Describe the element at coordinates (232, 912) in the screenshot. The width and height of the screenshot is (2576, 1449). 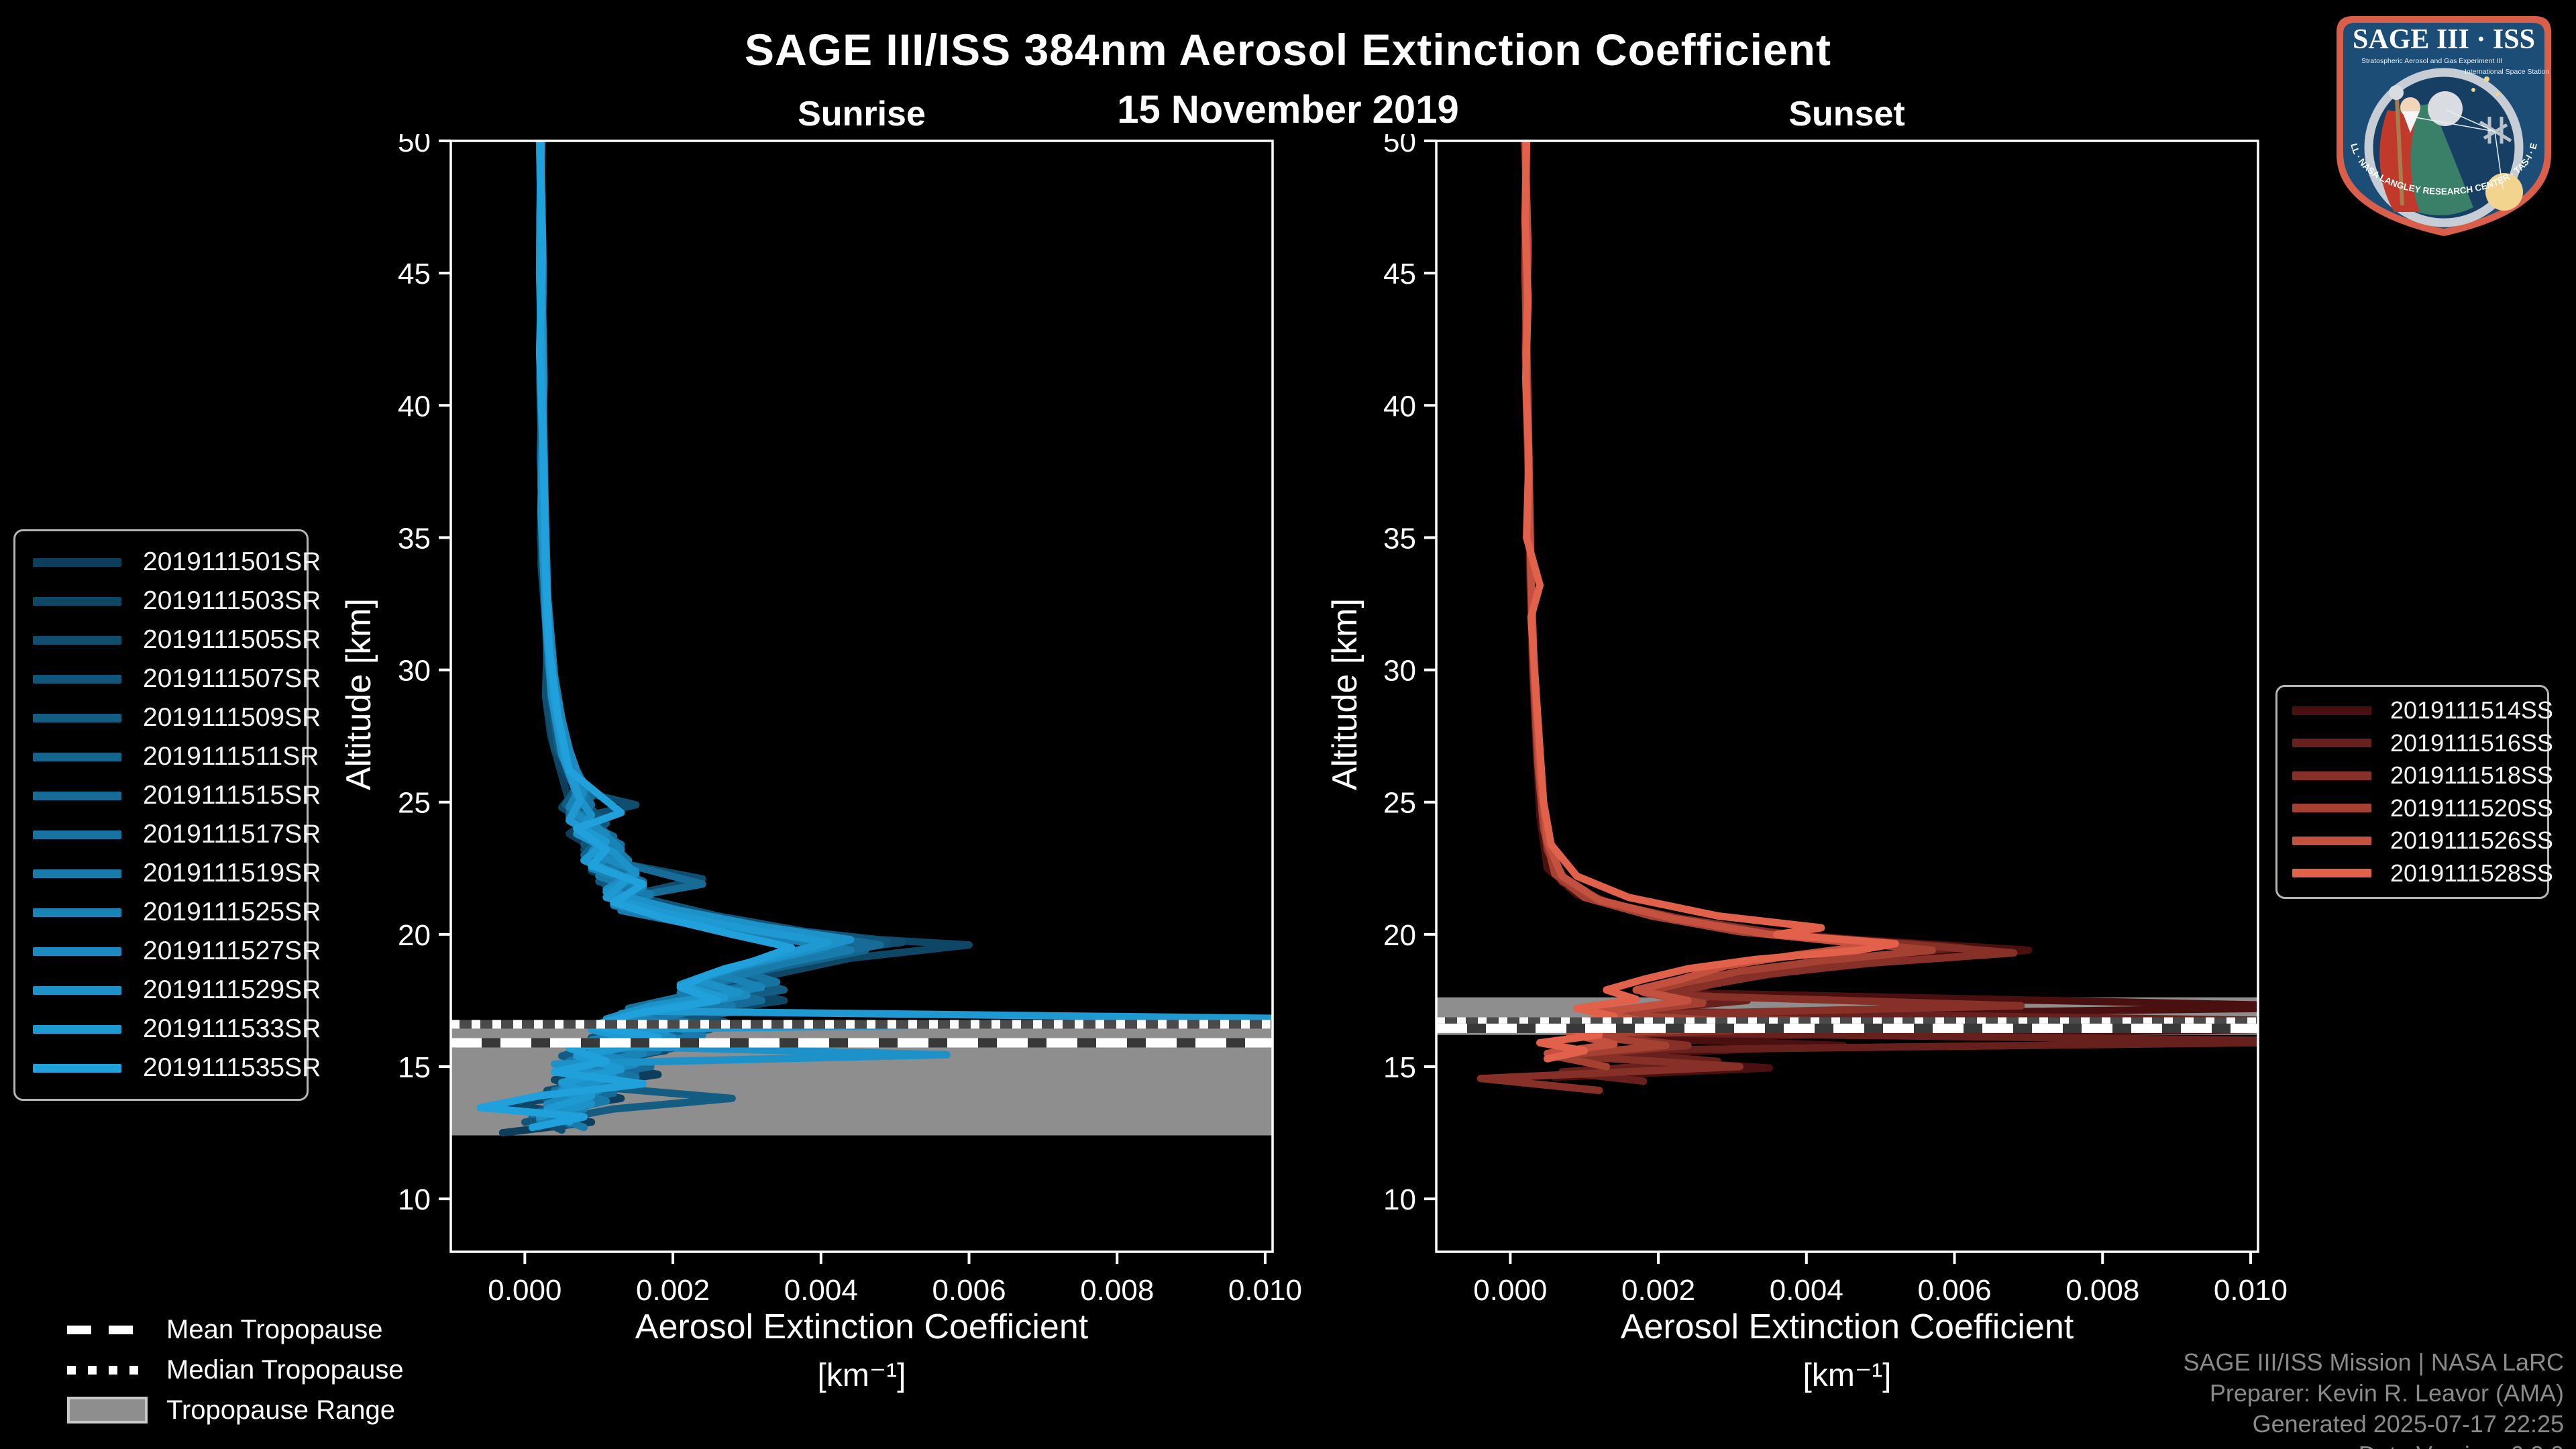
I see `legend-event-id-label: 2019111525SR` at that location.